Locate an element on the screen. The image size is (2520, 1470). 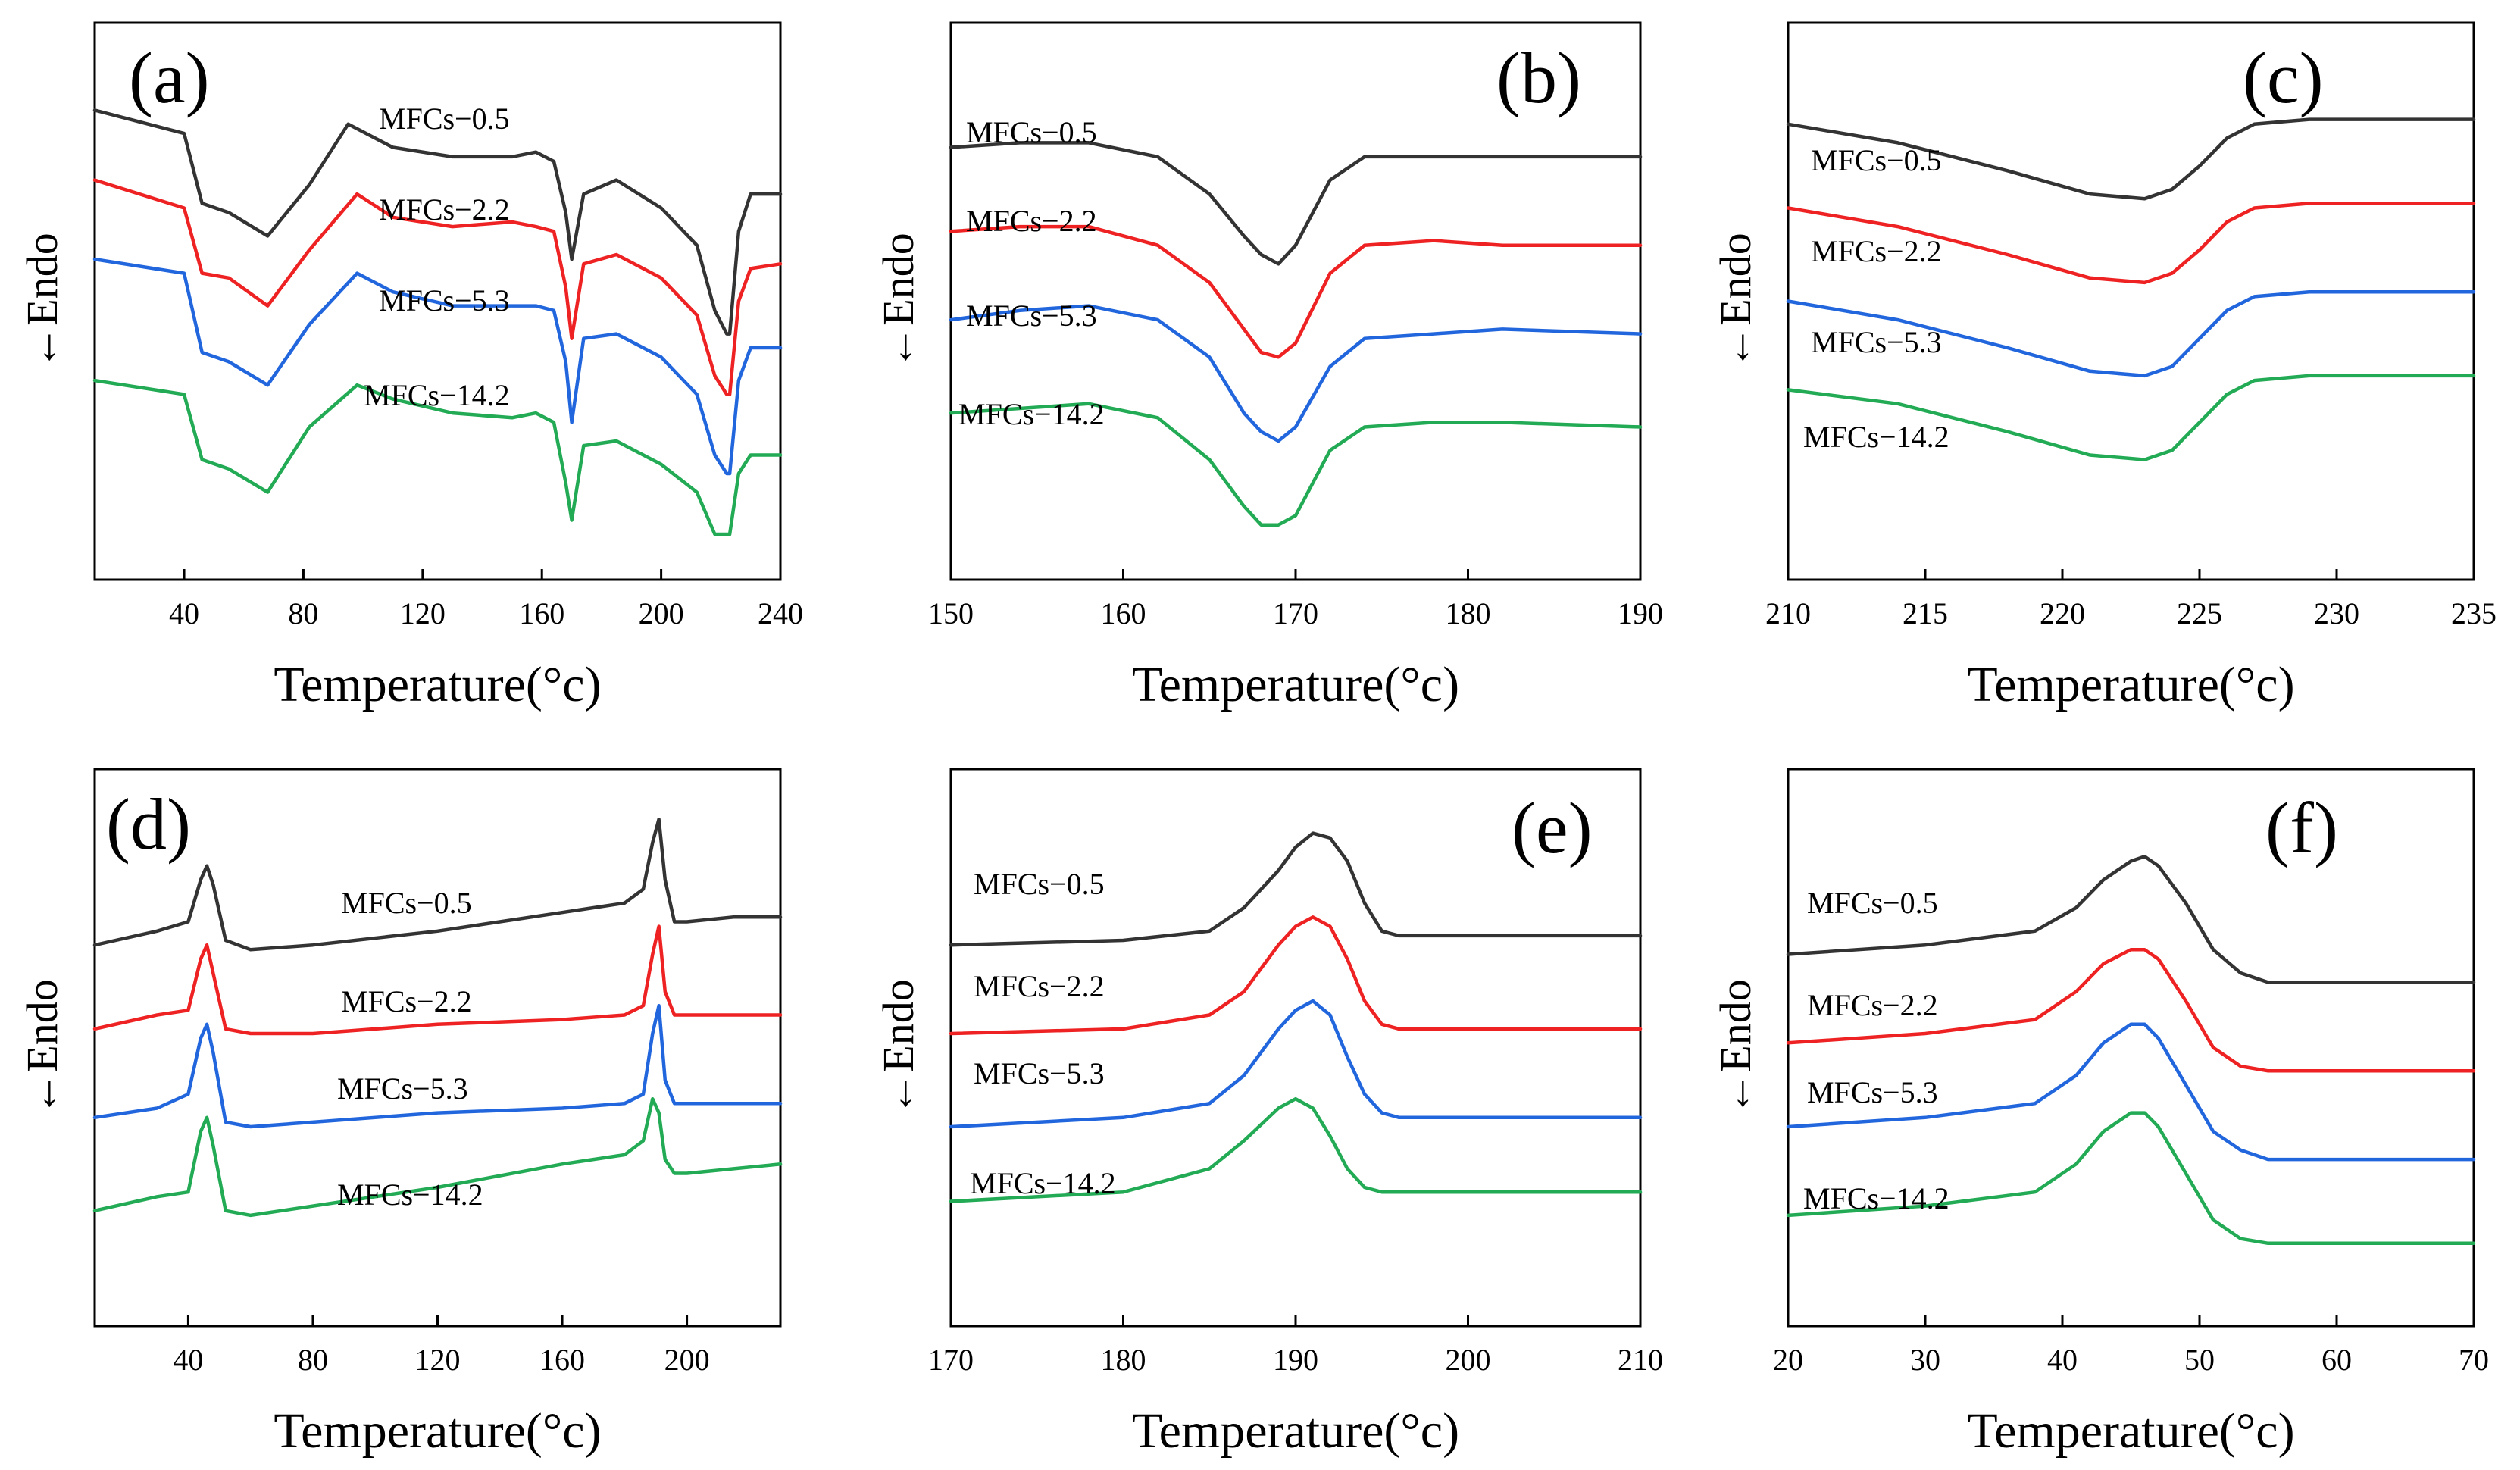
x-tick-label: 235 is located at coordinates (2474, 613).